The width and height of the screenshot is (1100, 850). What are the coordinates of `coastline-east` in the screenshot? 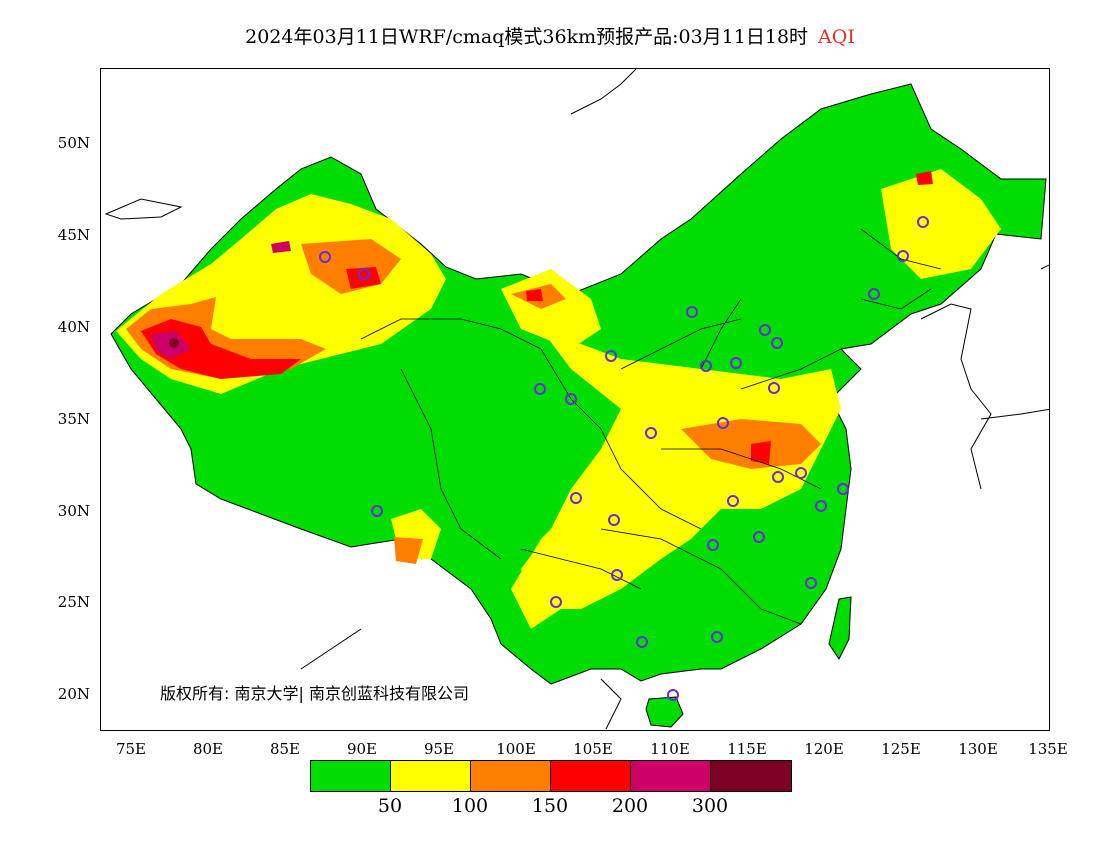 It's located at (956, 396).